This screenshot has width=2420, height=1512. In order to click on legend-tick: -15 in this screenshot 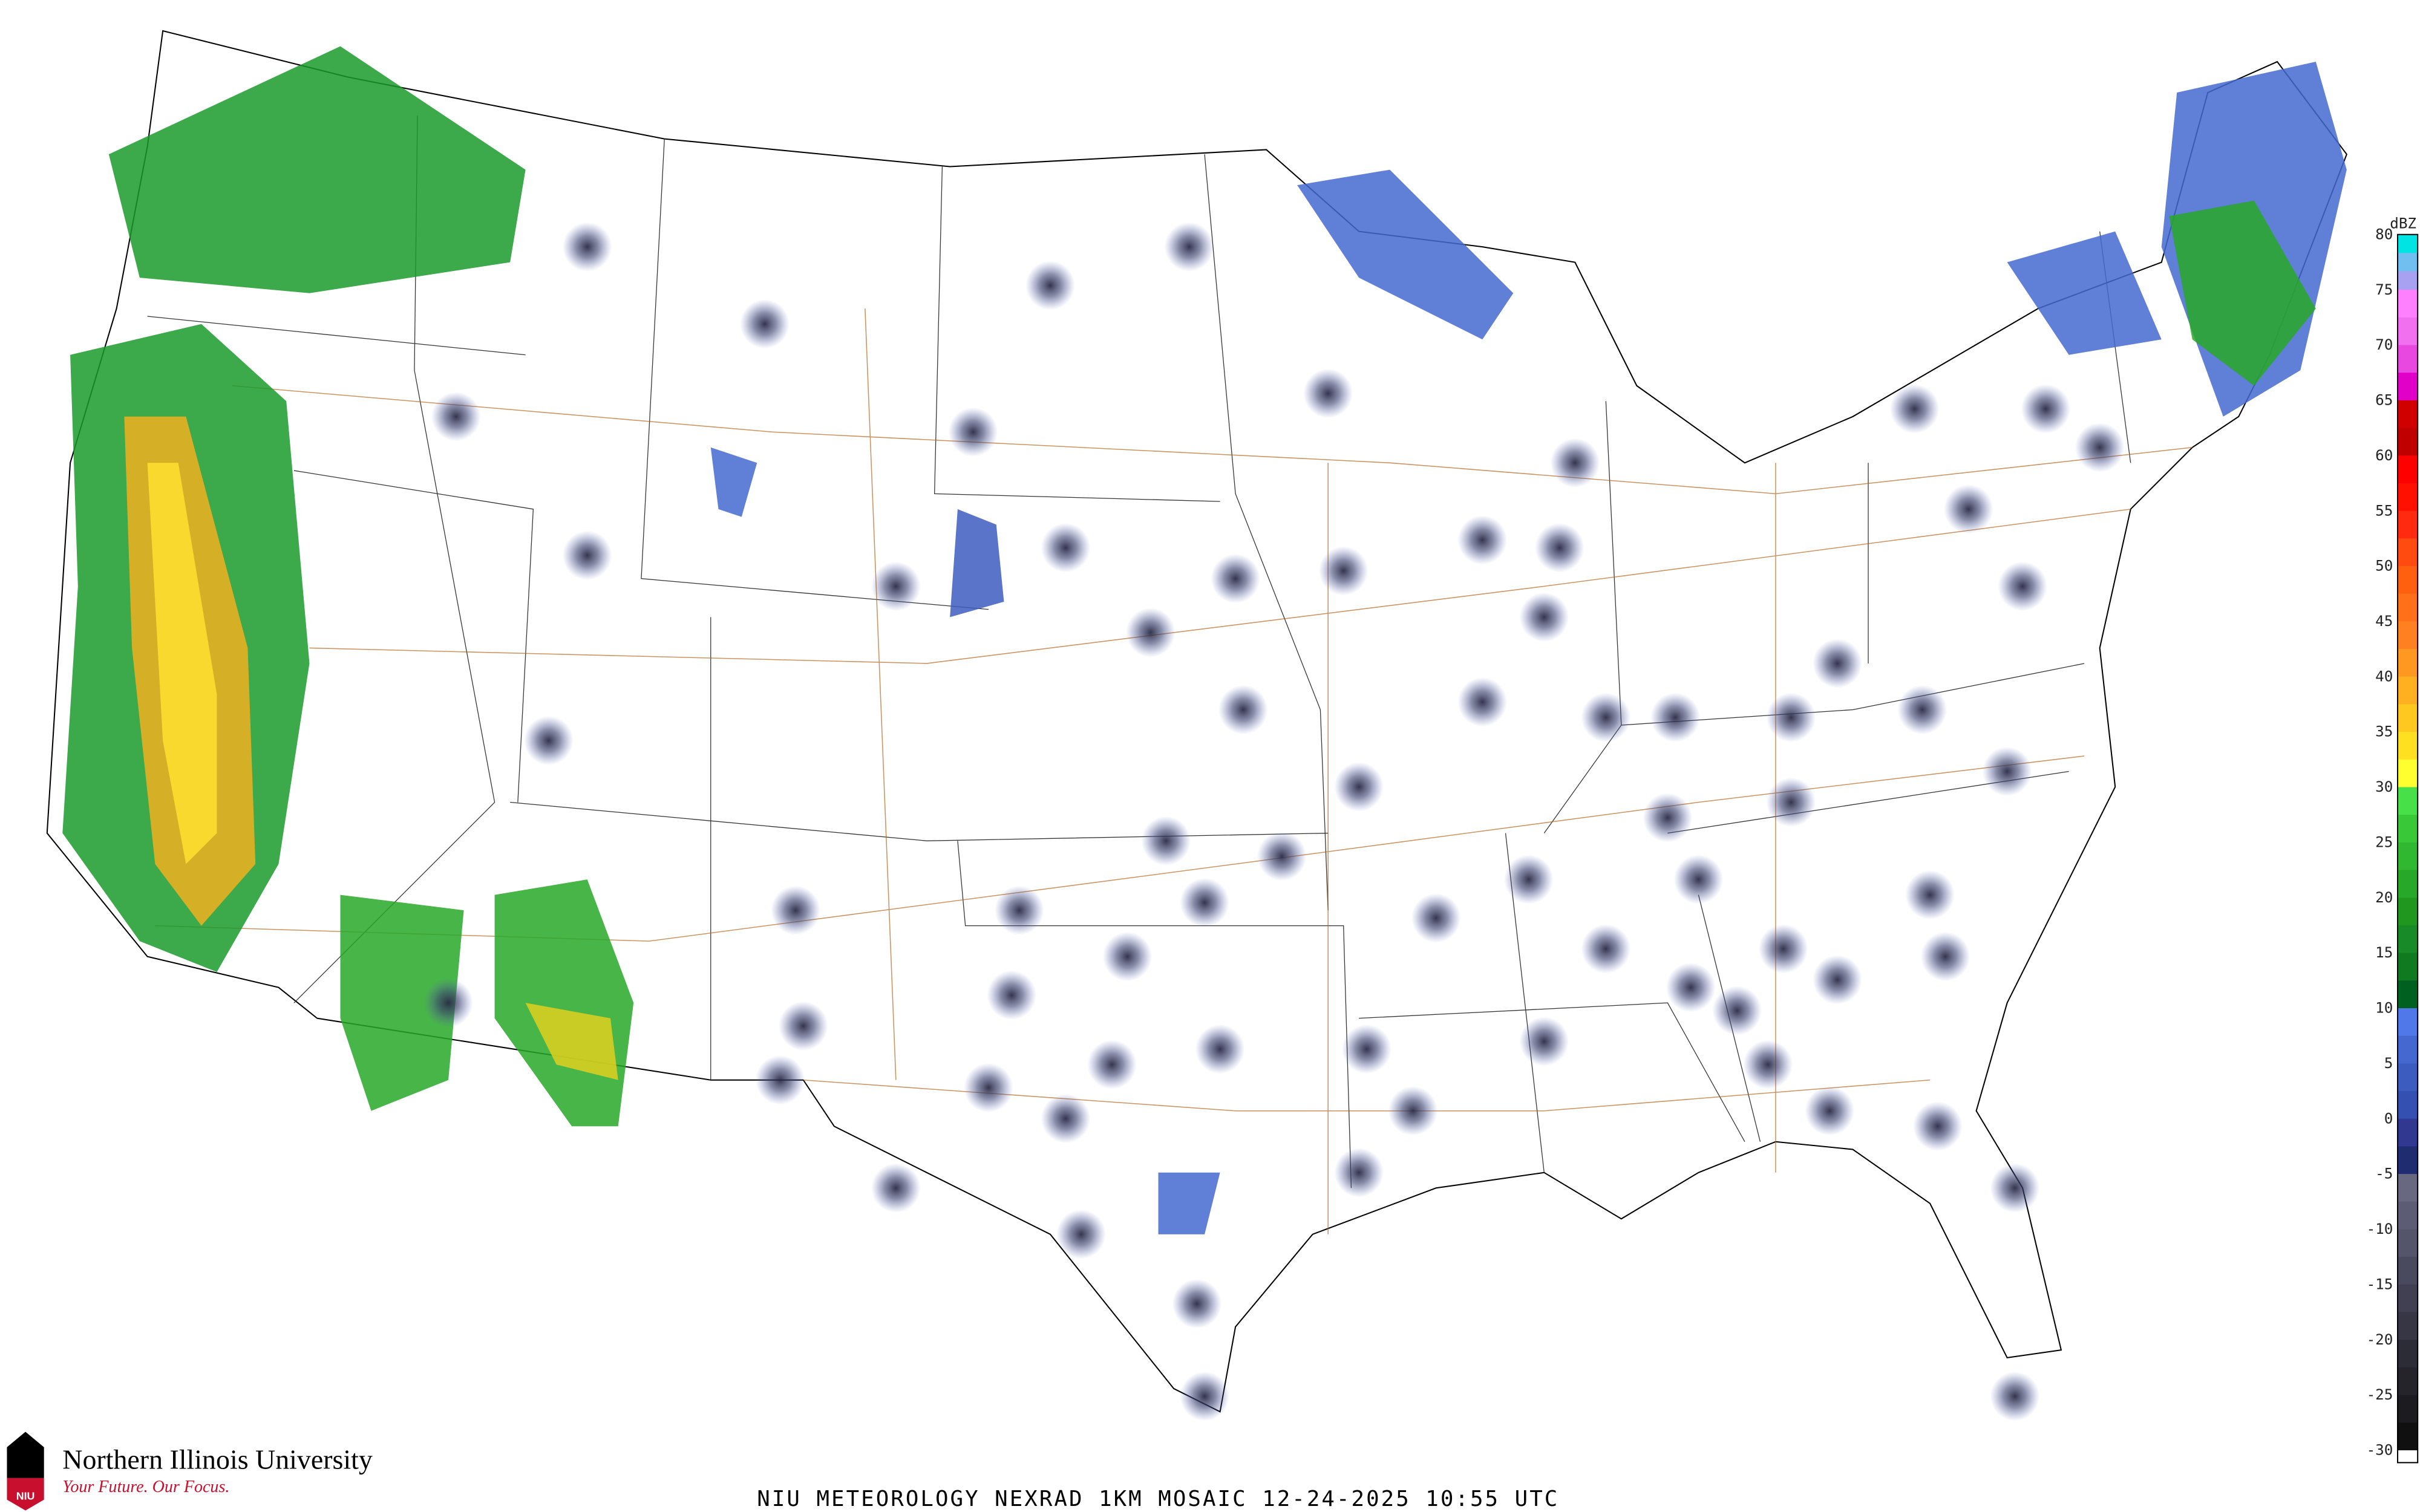, I will do `click(2380, 1284)`.